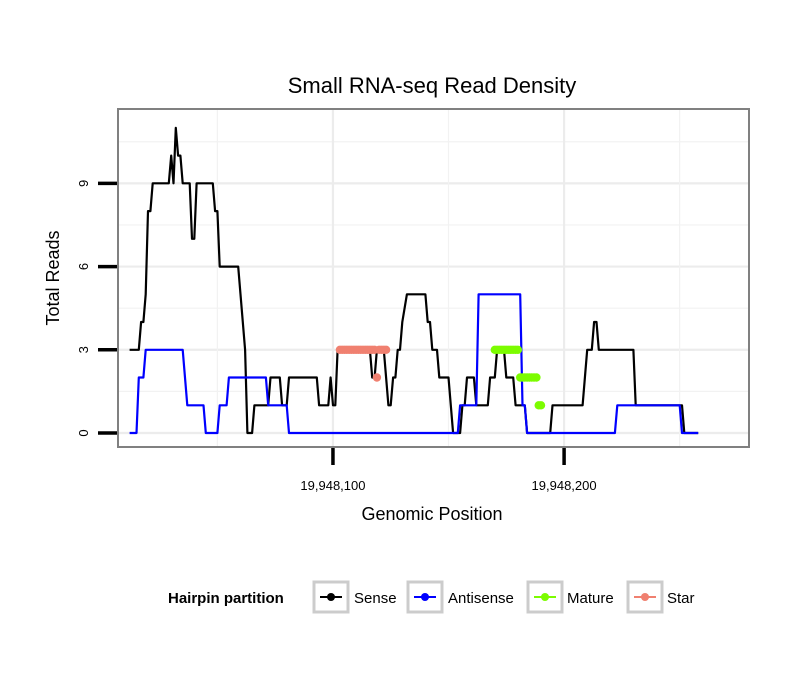 The image size is (810, 690). Describe the element at coordinates (425, 597) in the screenshot. I see `legend-key-dot-antisense` at that location.